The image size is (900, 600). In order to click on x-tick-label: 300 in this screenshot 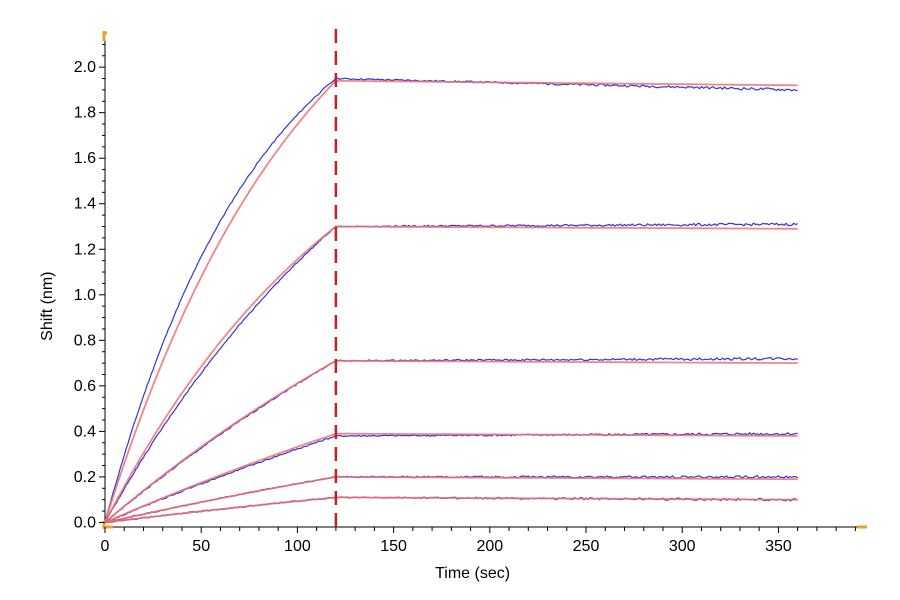, I will do `click(682, 546)`.